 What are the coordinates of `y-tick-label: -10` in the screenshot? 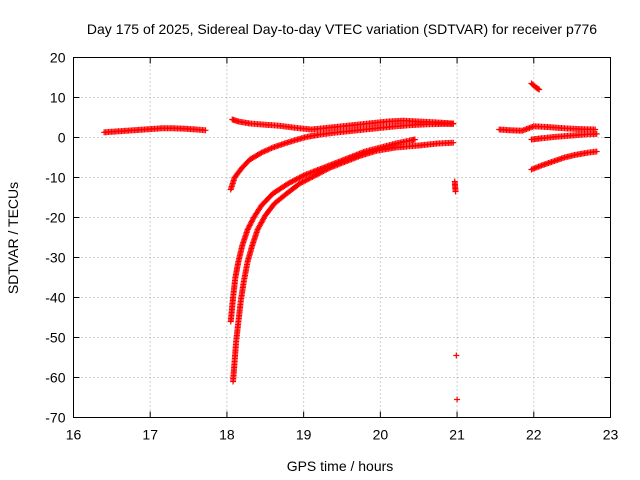 It's located at (55, 178).